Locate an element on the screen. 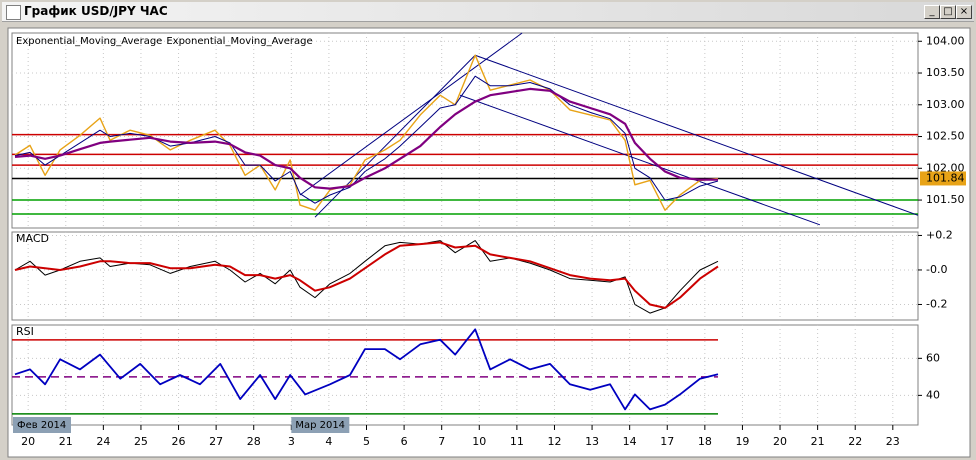 This screenshot has width=976, height=460. period-label: Фев 2014 is located at coordinates (41, 425).